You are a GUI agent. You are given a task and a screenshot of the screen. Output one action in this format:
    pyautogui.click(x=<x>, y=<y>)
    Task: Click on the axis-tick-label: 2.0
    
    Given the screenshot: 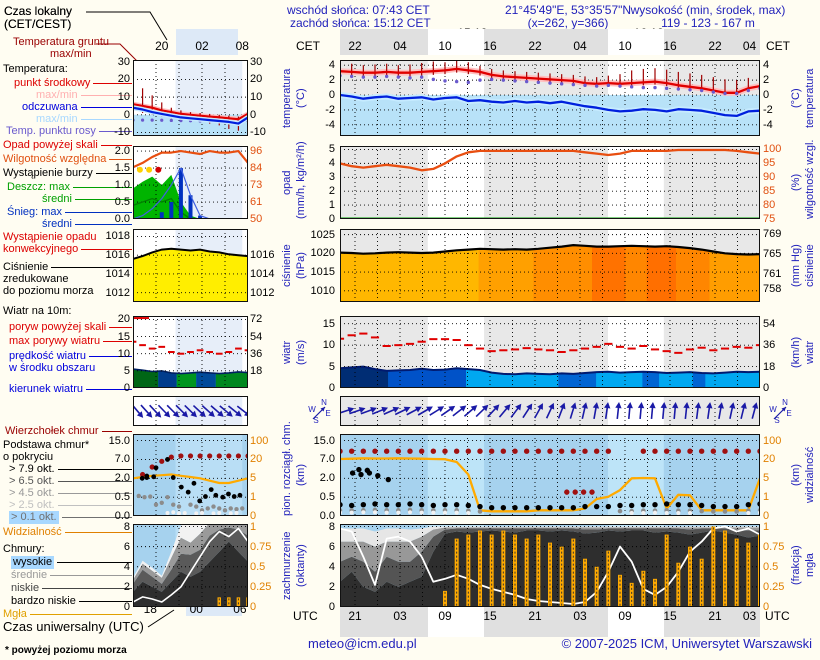 What is the action you would take?
    pyautogui.click(x=122, y=151)
    